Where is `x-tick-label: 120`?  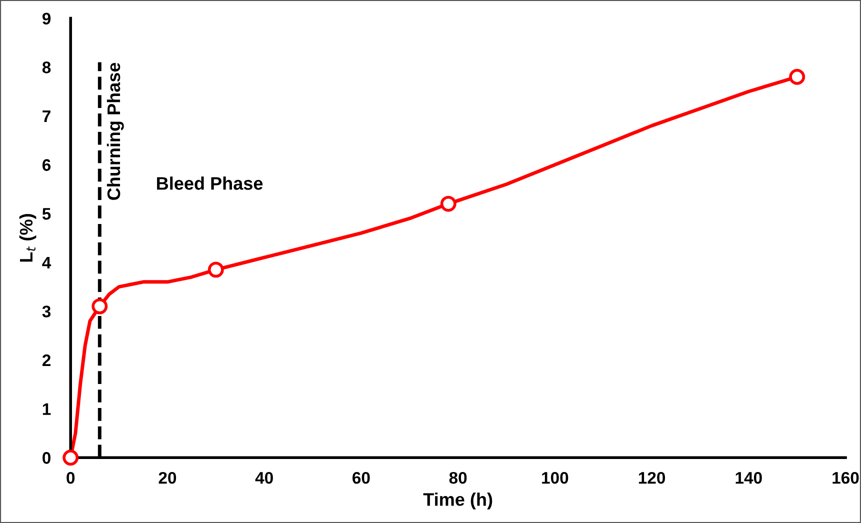
x-tick-label: 120 is located at coordinates (651, 478).